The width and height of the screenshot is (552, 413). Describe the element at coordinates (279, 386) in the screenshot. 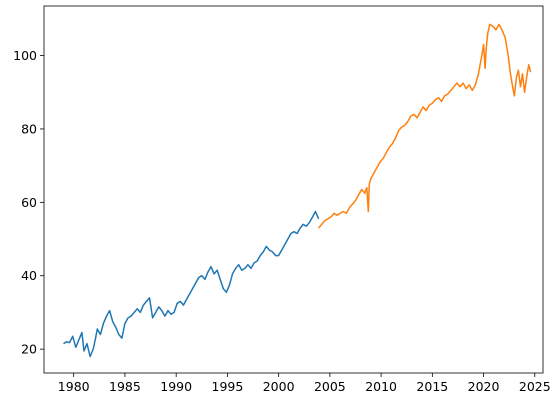

I see `x-tick-label: 2000` at that location.